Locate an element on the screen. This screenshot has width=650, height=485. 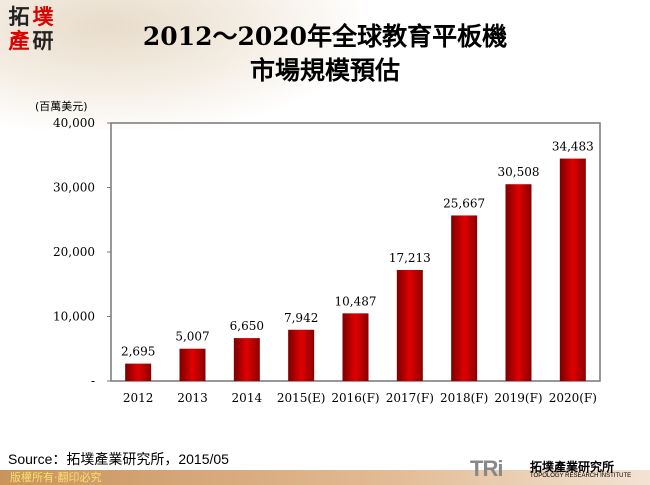
x-tick-label: 2014 is located at coordinates (247, 398).